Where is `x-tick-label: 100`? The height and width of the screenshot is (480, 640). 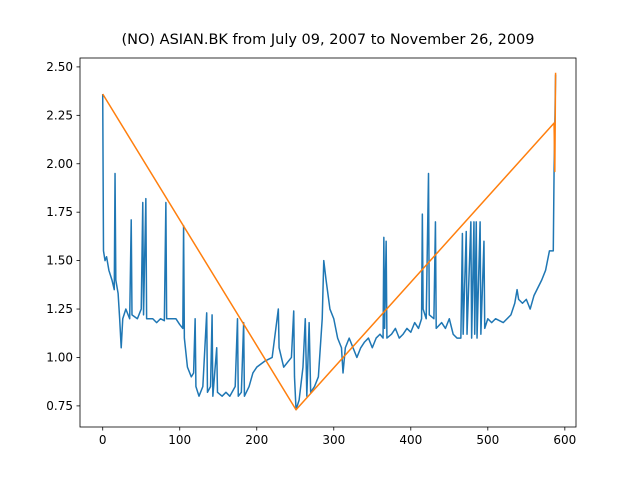
x-tick-label: 100 is located at coordinates (179, 440).